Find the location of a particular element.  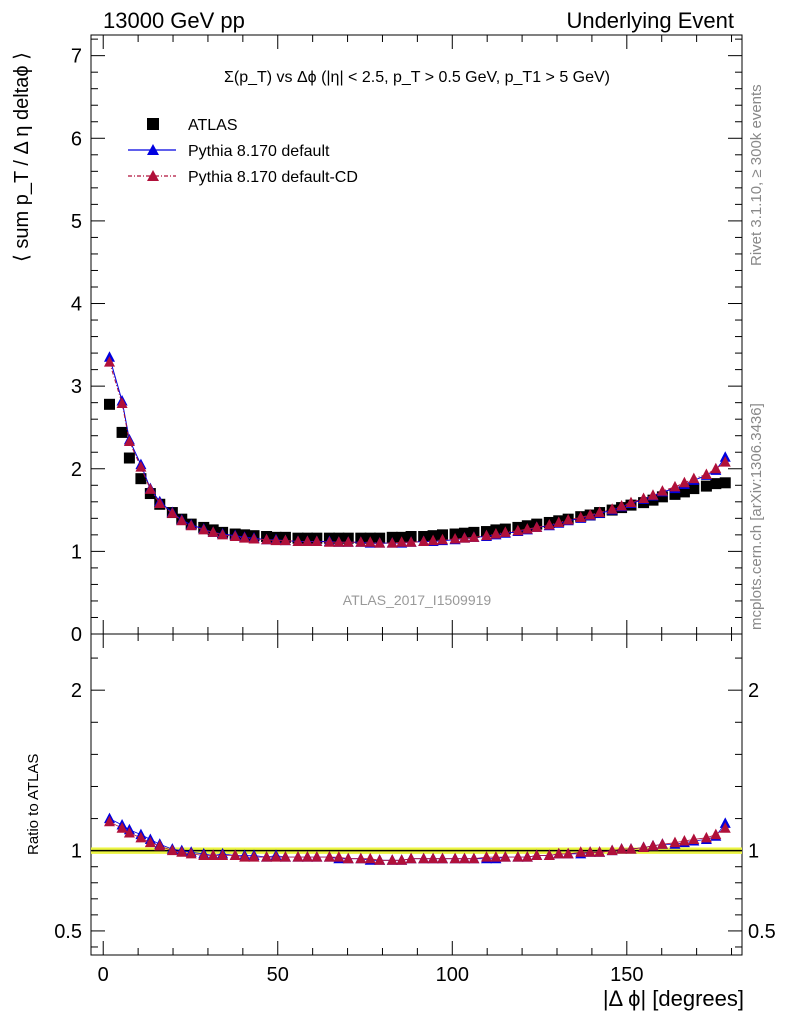

y-tick-label: 4 is located at coordinates (76, 305).